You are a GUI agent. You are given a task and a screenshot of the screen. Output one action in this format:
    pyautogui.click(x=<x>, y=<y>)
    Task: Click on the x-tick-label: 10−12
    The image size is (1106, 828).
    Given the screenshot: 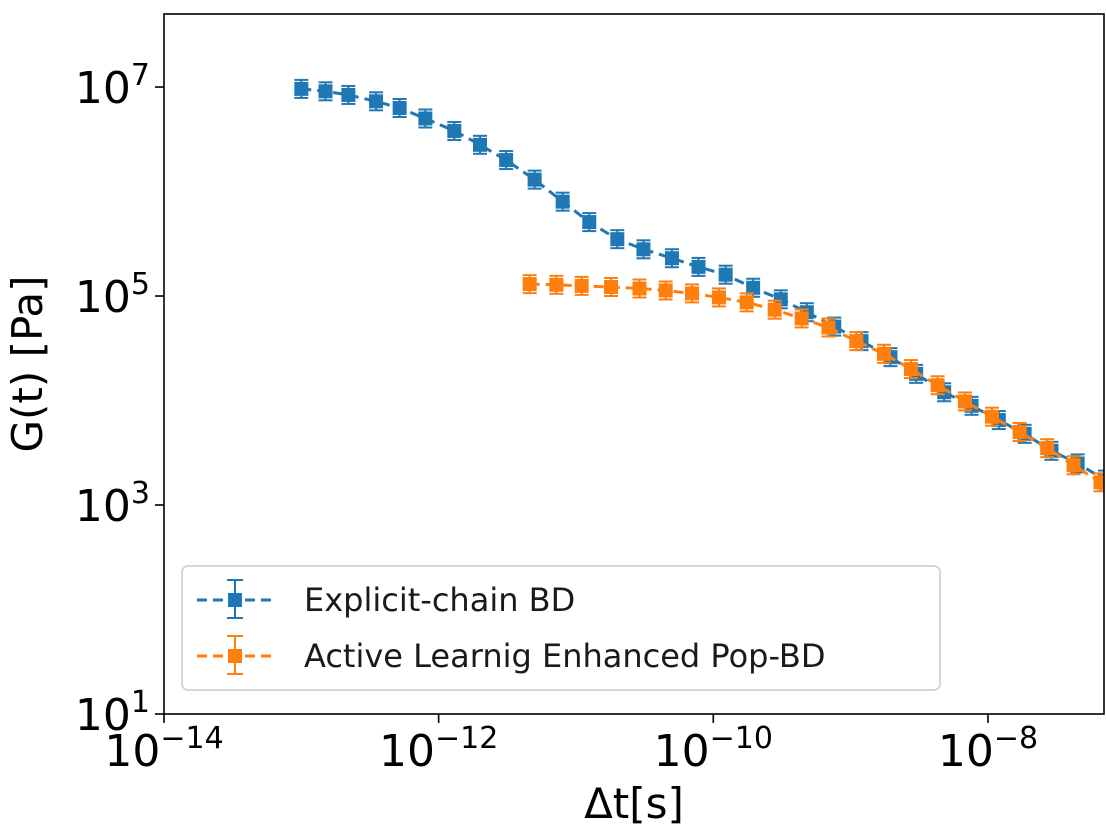 What is the action you would take?
    pyautogui.click(x=438, y=749)
    